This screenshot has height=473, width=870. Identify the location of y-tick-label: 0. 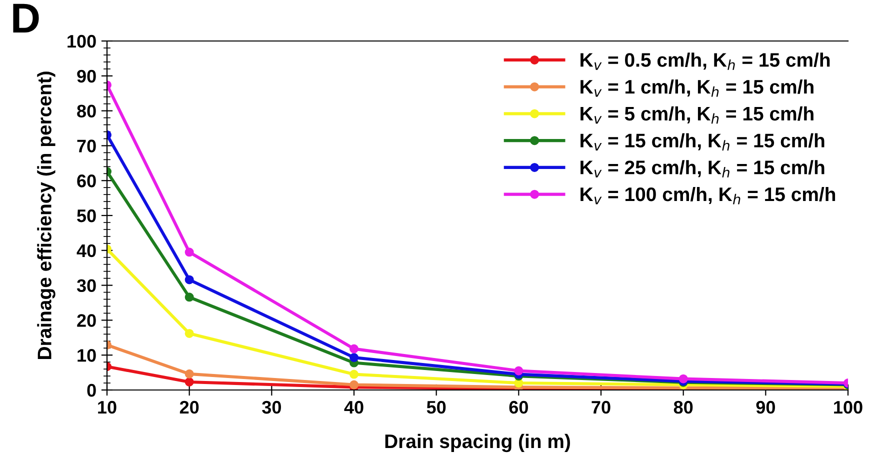
(91, 390).